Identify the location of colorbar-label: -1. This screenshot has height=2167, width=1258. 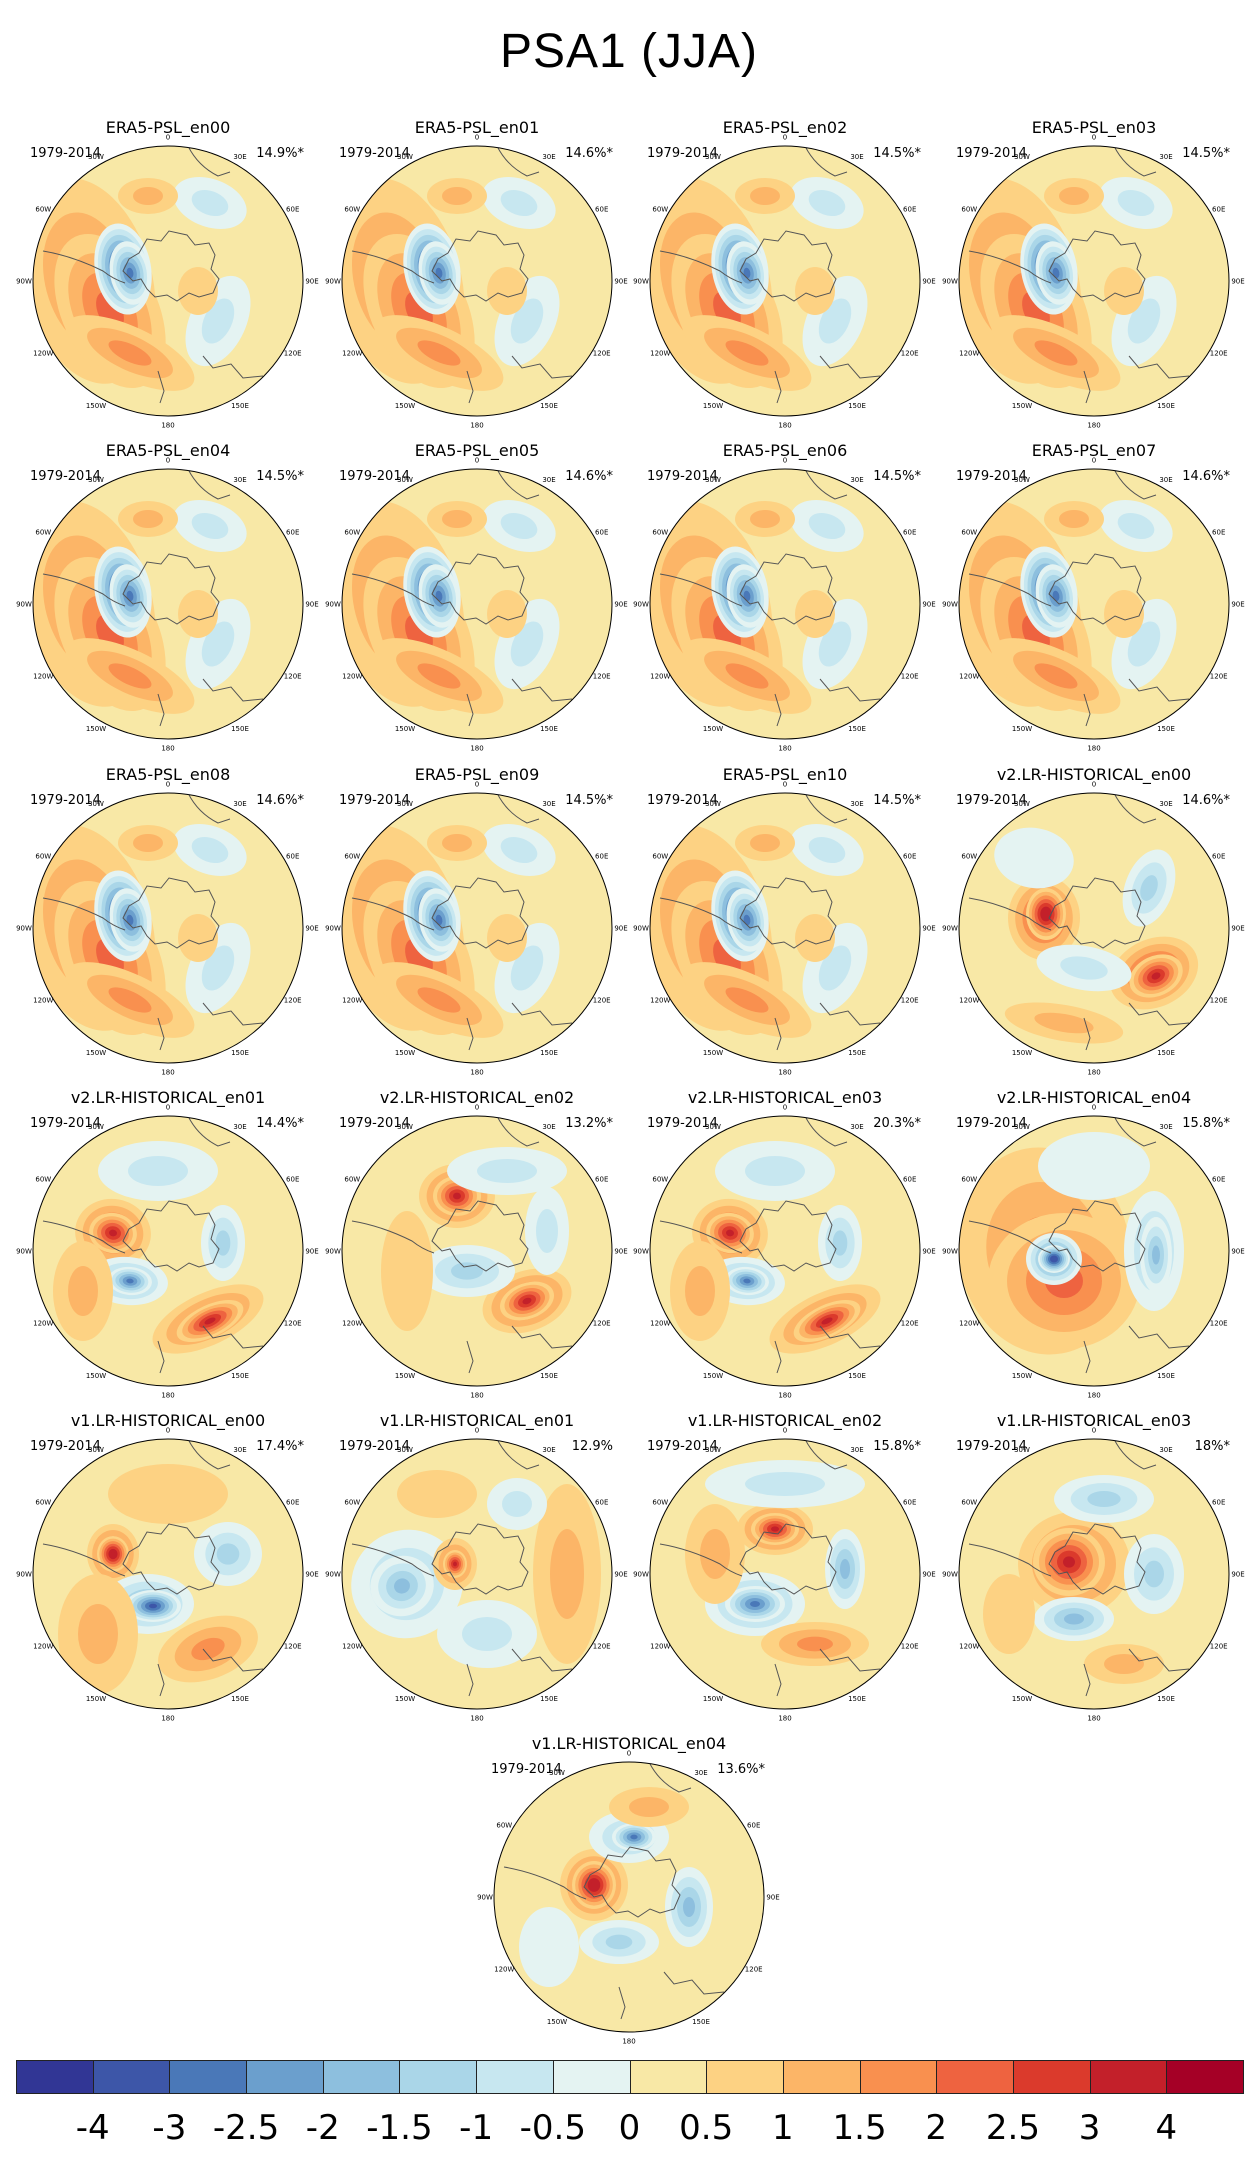
(476, 2128).